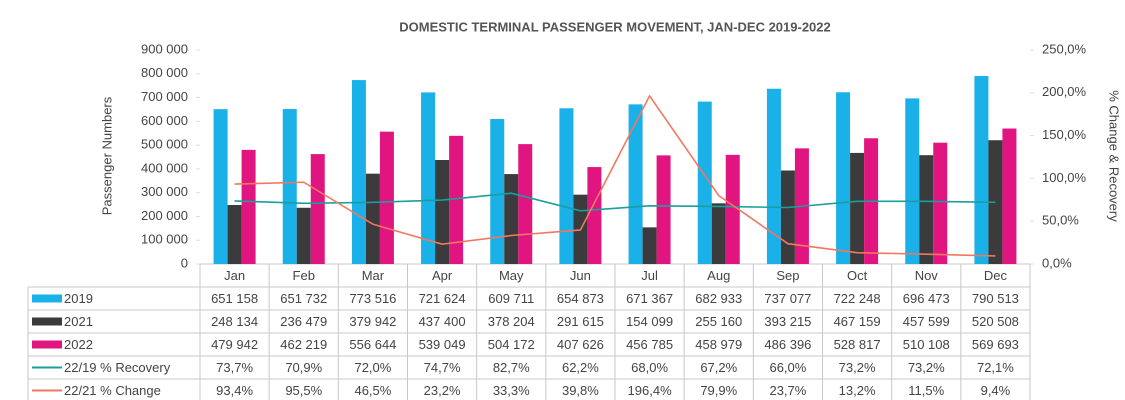 The height and width of the screenshot is (400, 1125). I want to click on y-tick-label: 100 000, so click(164, 239).